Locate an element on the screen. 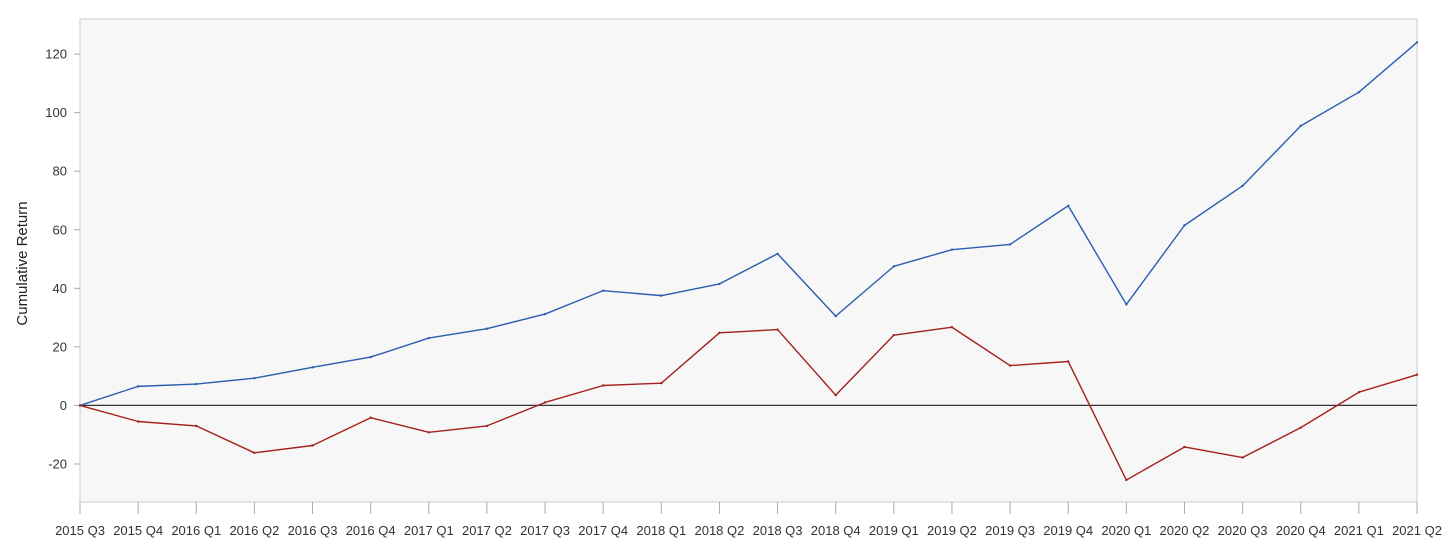 The height and width of the screenshot is (554, 1456). x-tick-label: 2016 Q3 is located at coordinates (313, 530).